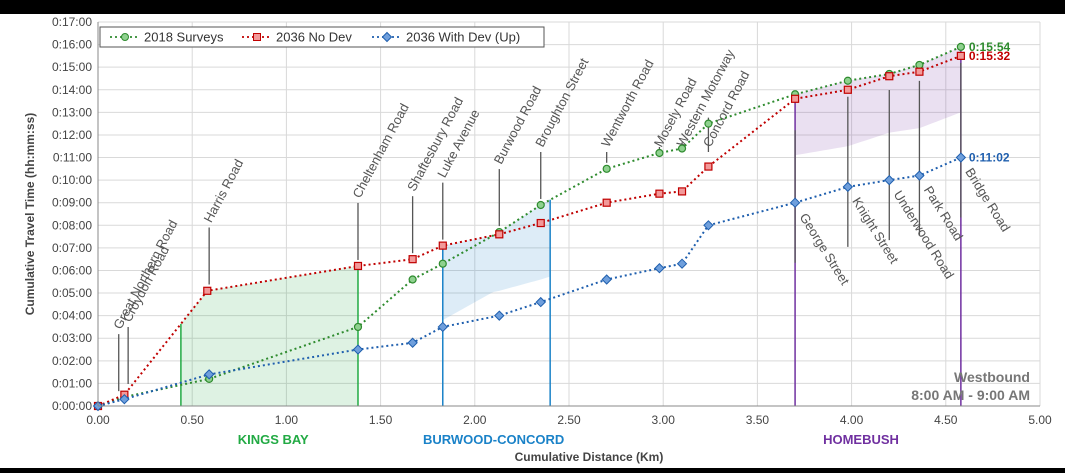  What do you see at coordinates (463, 37) in the screenshot?
I see `legend-label: 2036 With Dev (Up)` at bounding box center [463, 37].